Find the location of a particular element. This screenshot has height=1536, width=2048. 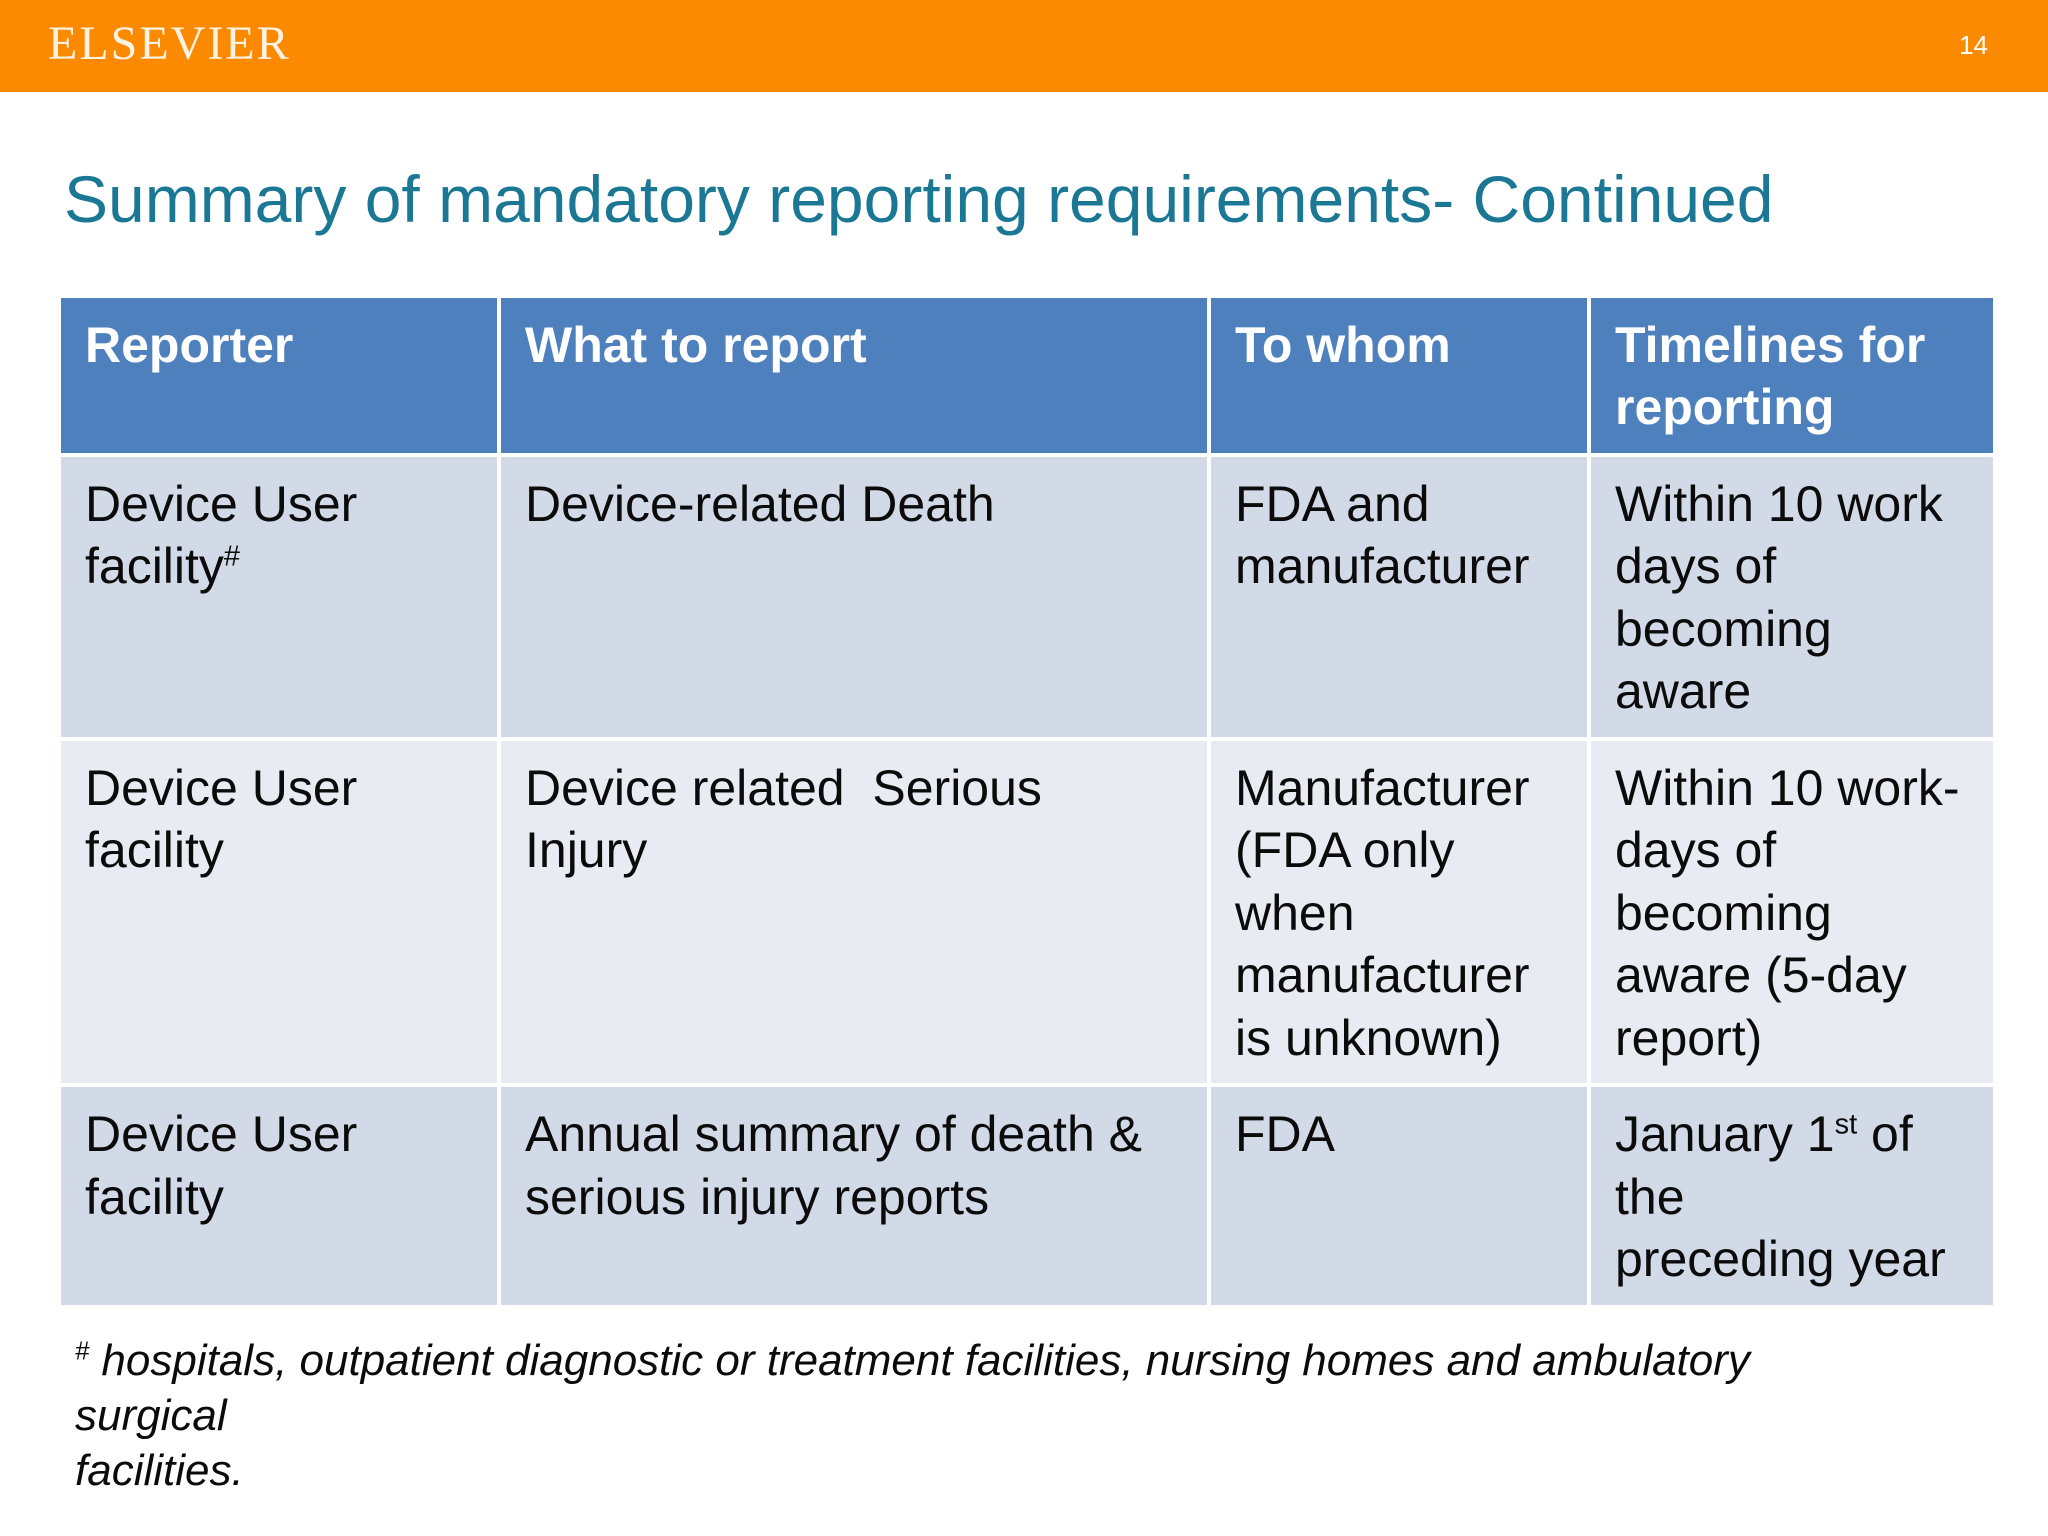

cell-text: January 1 is located at coordinates (1725, 1134).